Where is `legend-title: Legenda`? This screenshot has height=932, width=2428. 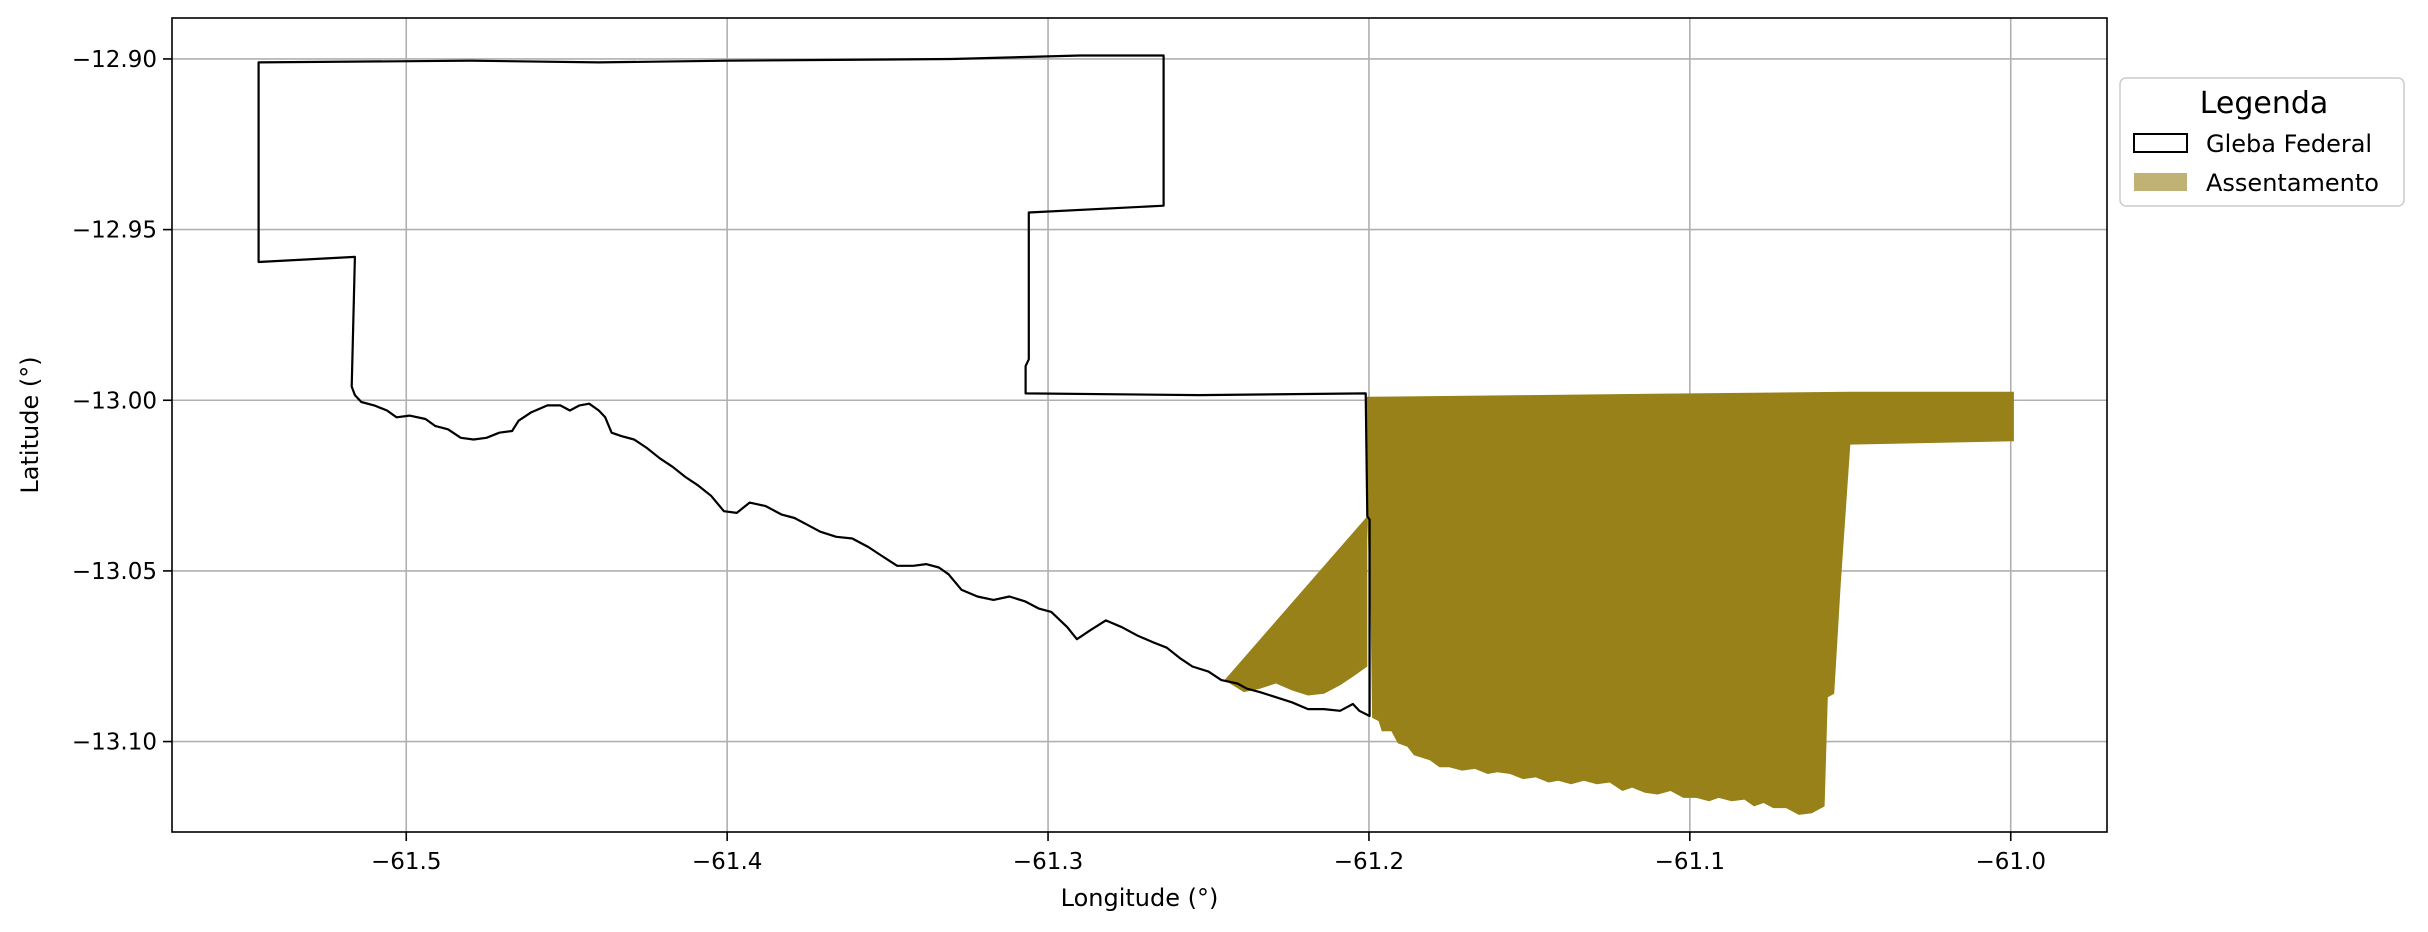
legend-title: Legenda is located at coordinates (2264, 103).